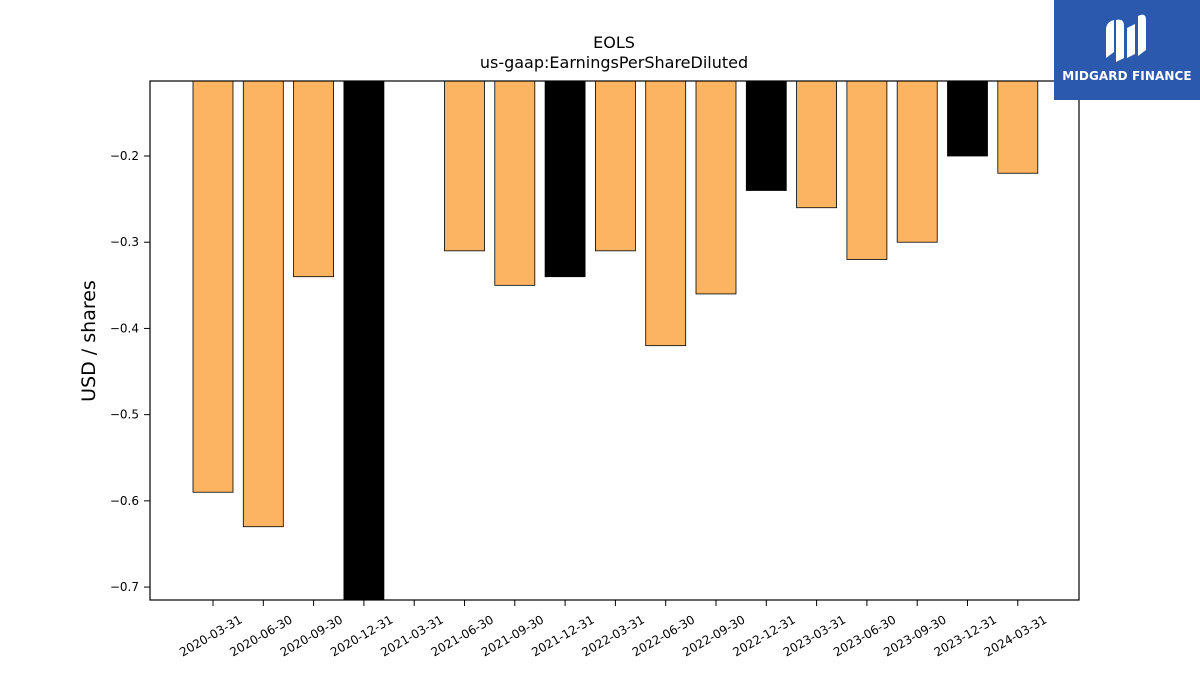 The height and width of the screenshot is (675, 1200). Describe the element at coordinates (124, 415) in the screenshot. I see `y-tick-label: −0.5` at that location.